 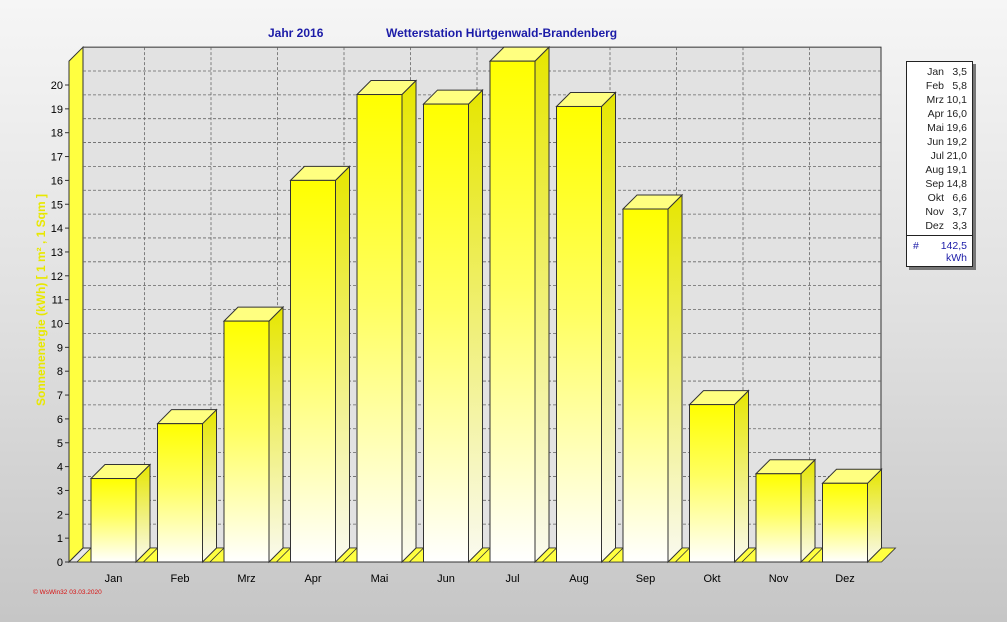 What do you see at coordinates (60, 539) in the screenshot?
I see `y-tick-label: 1` at bounding box center [60, 539].